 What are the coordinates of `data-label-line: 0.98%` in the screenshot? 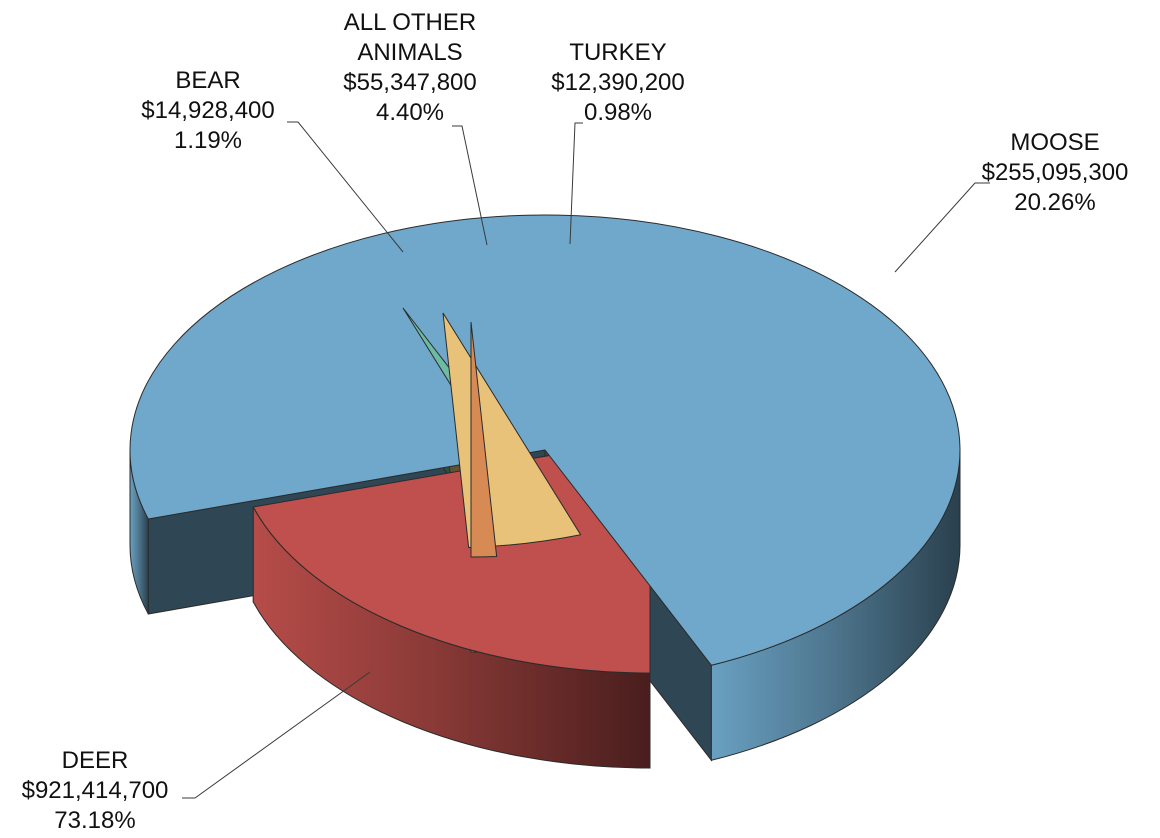 It's located at (618, 112).